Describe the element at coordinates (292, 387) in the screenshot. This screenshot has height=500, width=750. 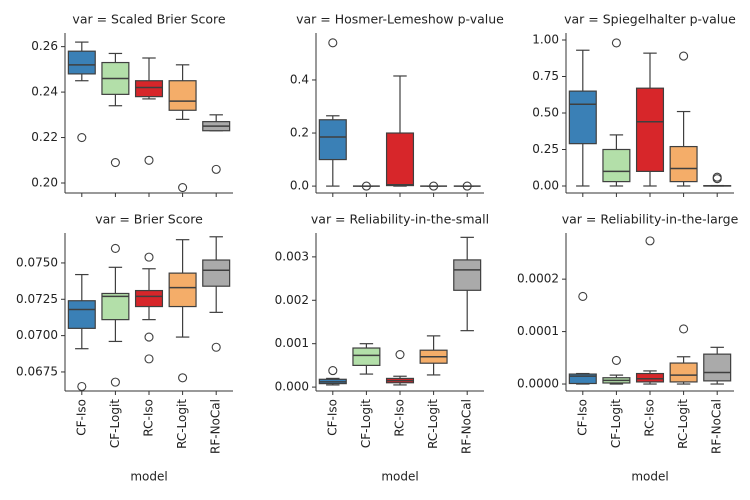
I see `y-tick-label: 0.000` at that location.